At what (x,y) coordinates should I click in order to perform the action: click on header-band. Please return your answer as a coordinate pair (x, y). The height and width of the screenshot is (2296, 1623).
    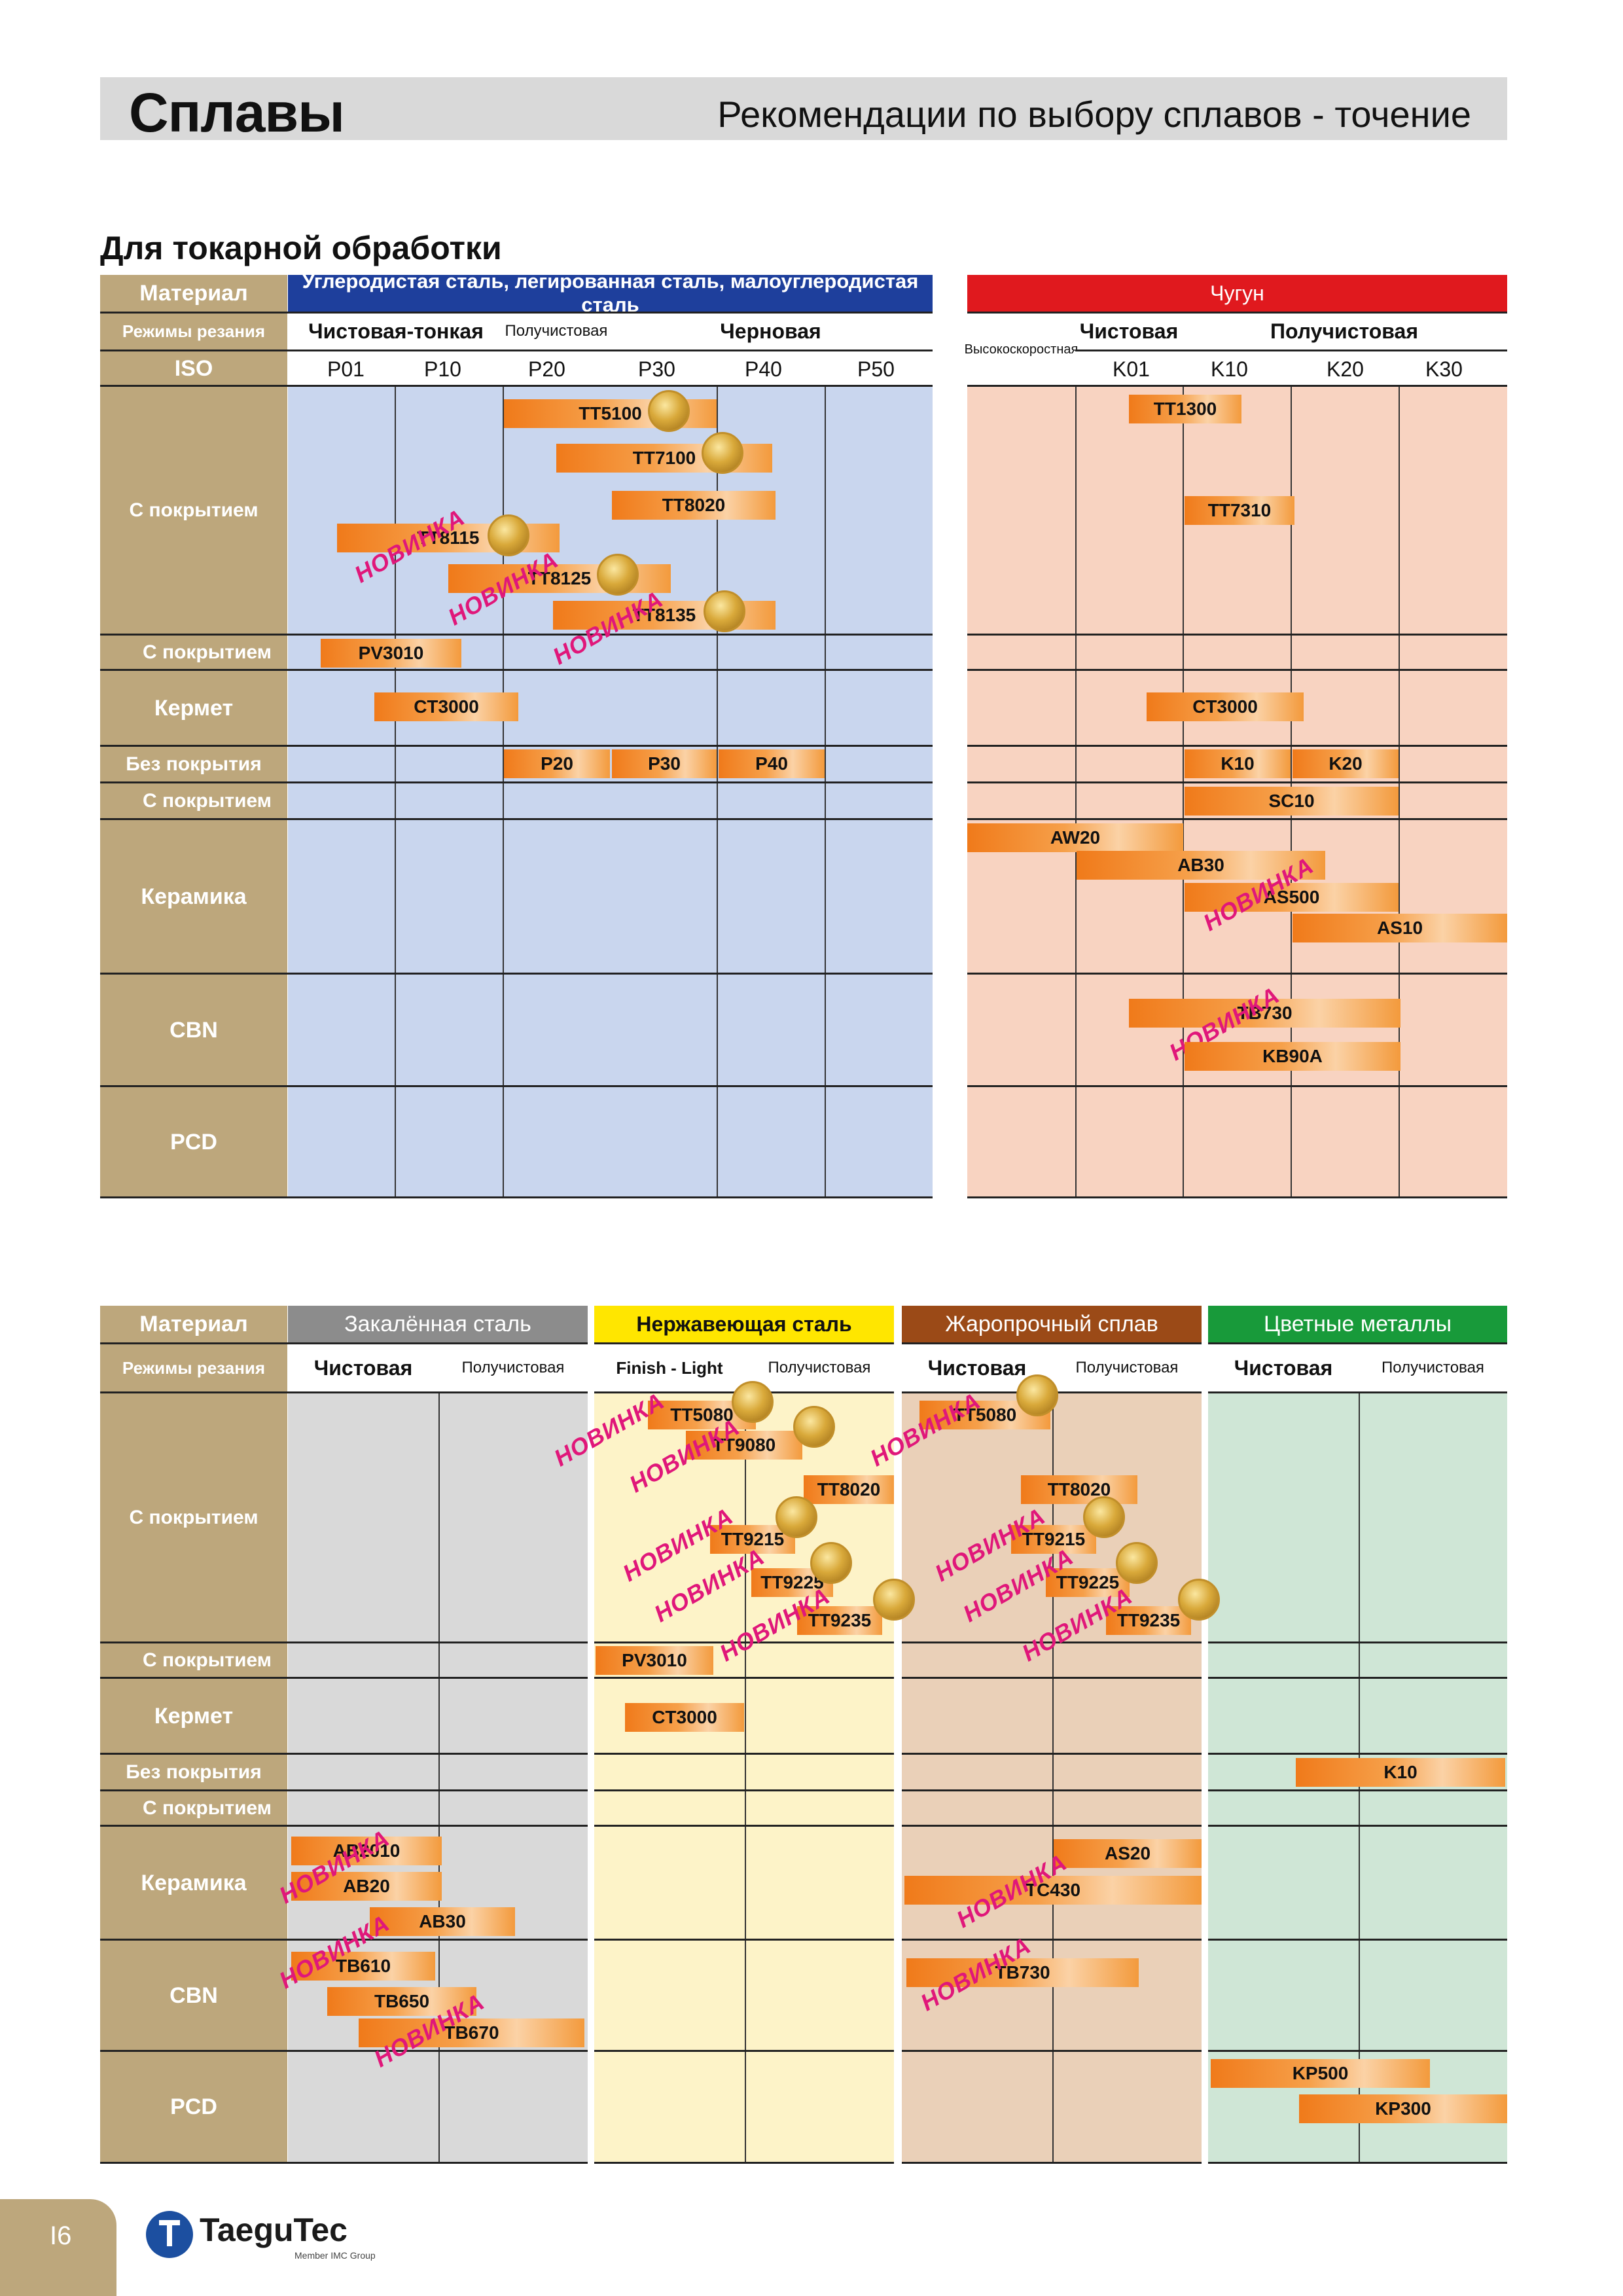
    Looking at the image, I should click on (803, 108).